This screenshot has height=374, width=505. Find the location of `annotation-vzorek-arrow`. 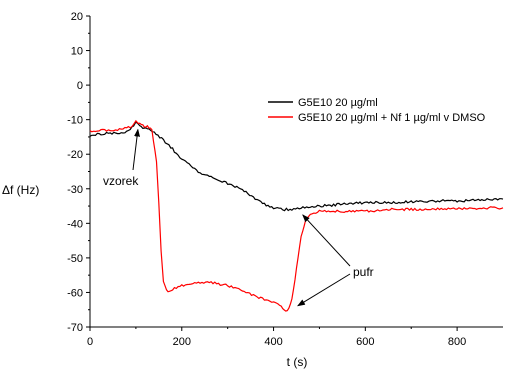

annotation-vzorek-arrow is located at coordinates (136, 149).